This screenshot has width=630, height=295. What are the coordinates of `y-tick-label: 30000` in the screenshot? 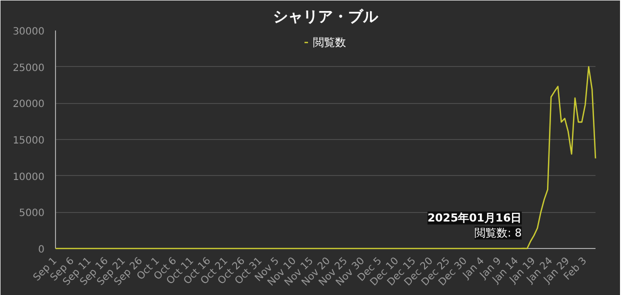 It's located at (28, 32).